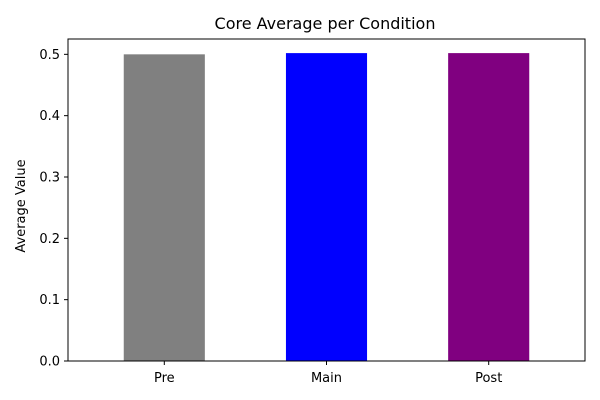  I want to click on y-tick-label: 0.4, so click(49, 116).